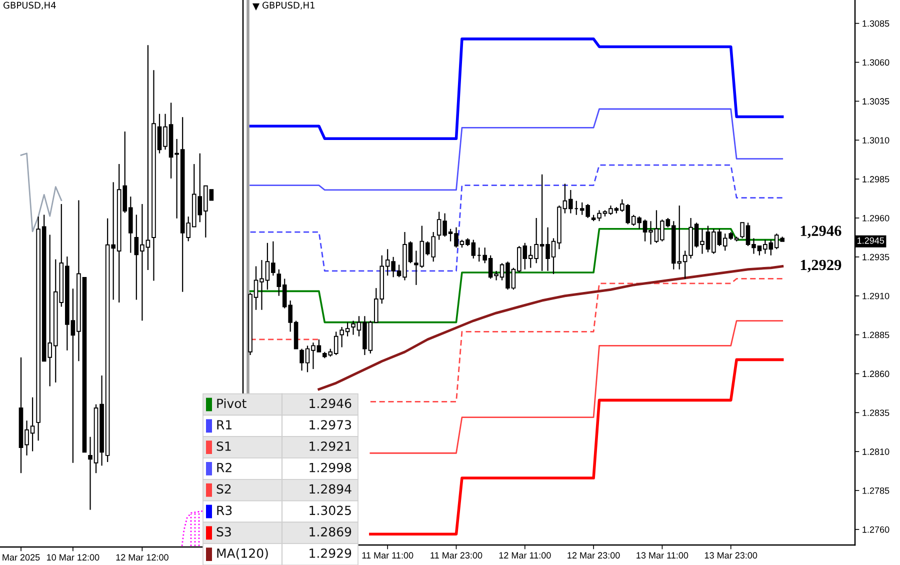 The width and height of the screenshot is (900, 565). I want to click on annotation: 1.2869, so click(331, 532).